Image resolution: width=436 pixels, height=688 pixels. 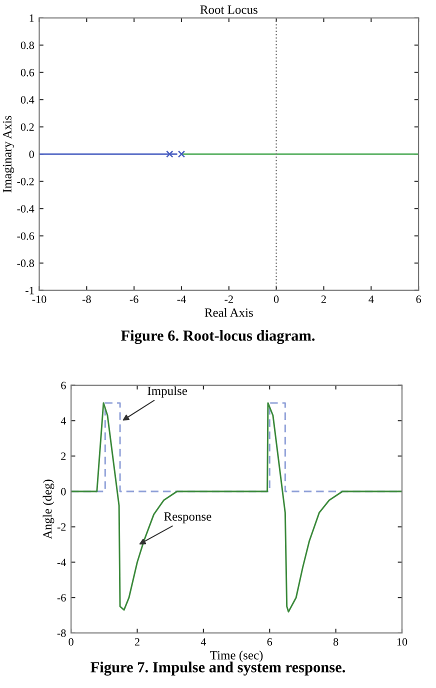 What do you see at coordinates (228, 299) in the screenshot?
I see `x-tick-label: -2` at bounding box center [228, 299].